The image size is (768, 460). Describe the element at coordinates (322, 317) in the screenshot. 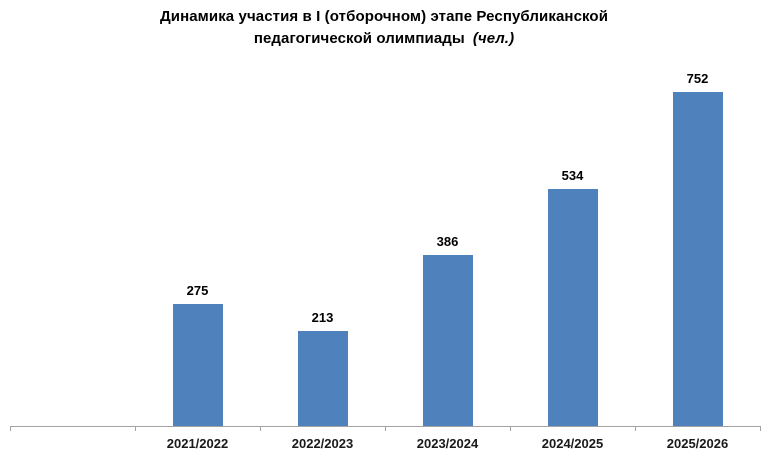

I see `bar-value-label: 213` at that location.